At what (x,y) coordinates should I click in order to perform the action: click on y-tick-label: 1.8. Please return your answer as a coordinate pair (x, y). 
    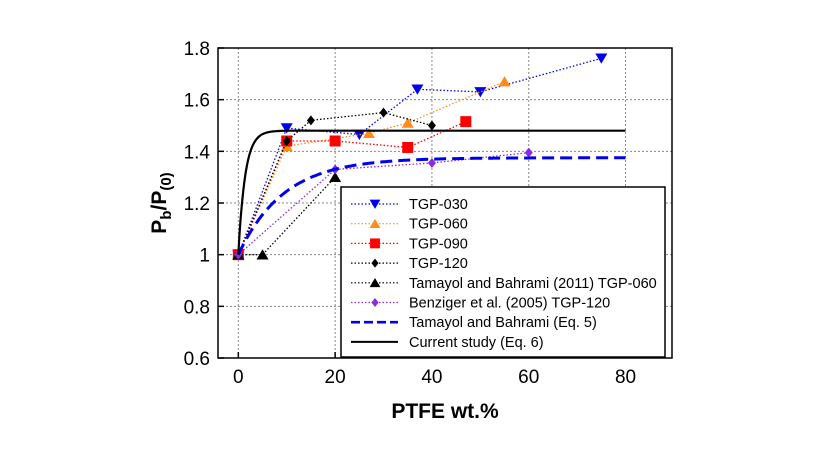
    Looking at the image, I should click on (197, 49).